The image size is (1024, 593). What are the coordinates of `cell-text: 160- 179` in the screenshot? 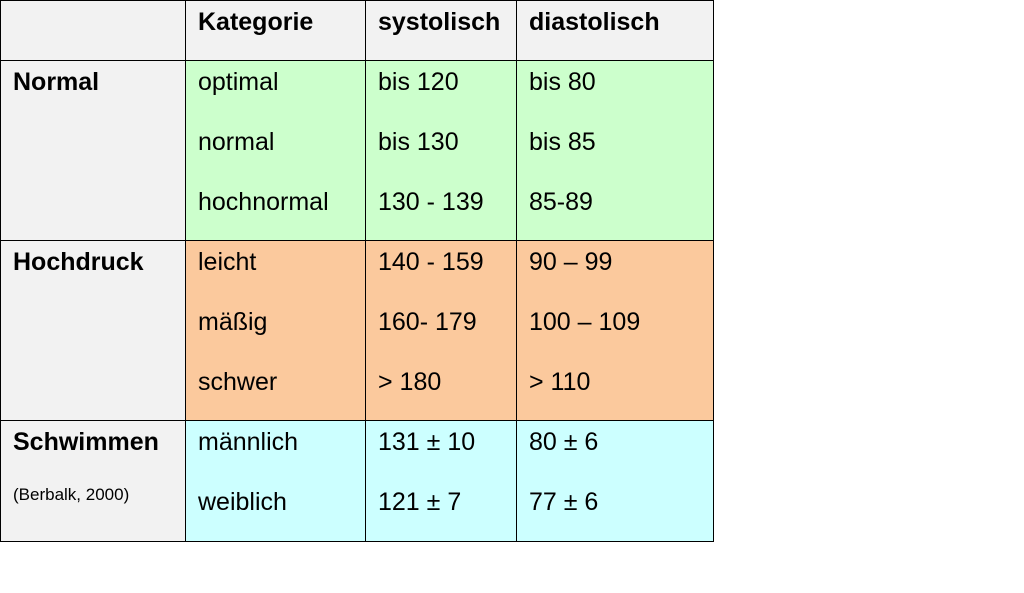 It's located at (427, 322).